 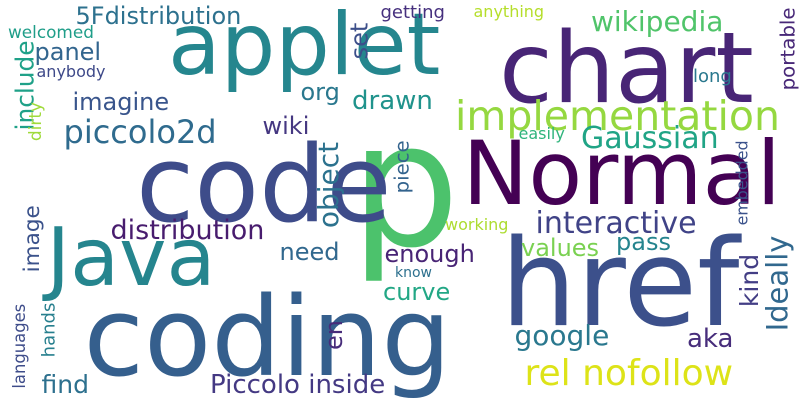 What do you see at coordinates (788, 48) in the screenshot?
I see `word-portable: portable` at bounding box center [788, 48].